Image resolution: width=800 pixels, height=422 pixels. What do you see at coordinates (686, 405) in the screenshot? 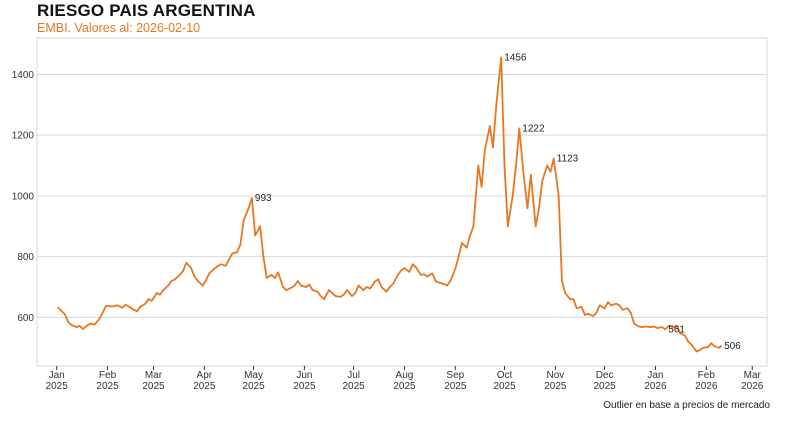
I see `chart-footnote: Outlier en base a precios de mercado` at bounding box center [686, 405].